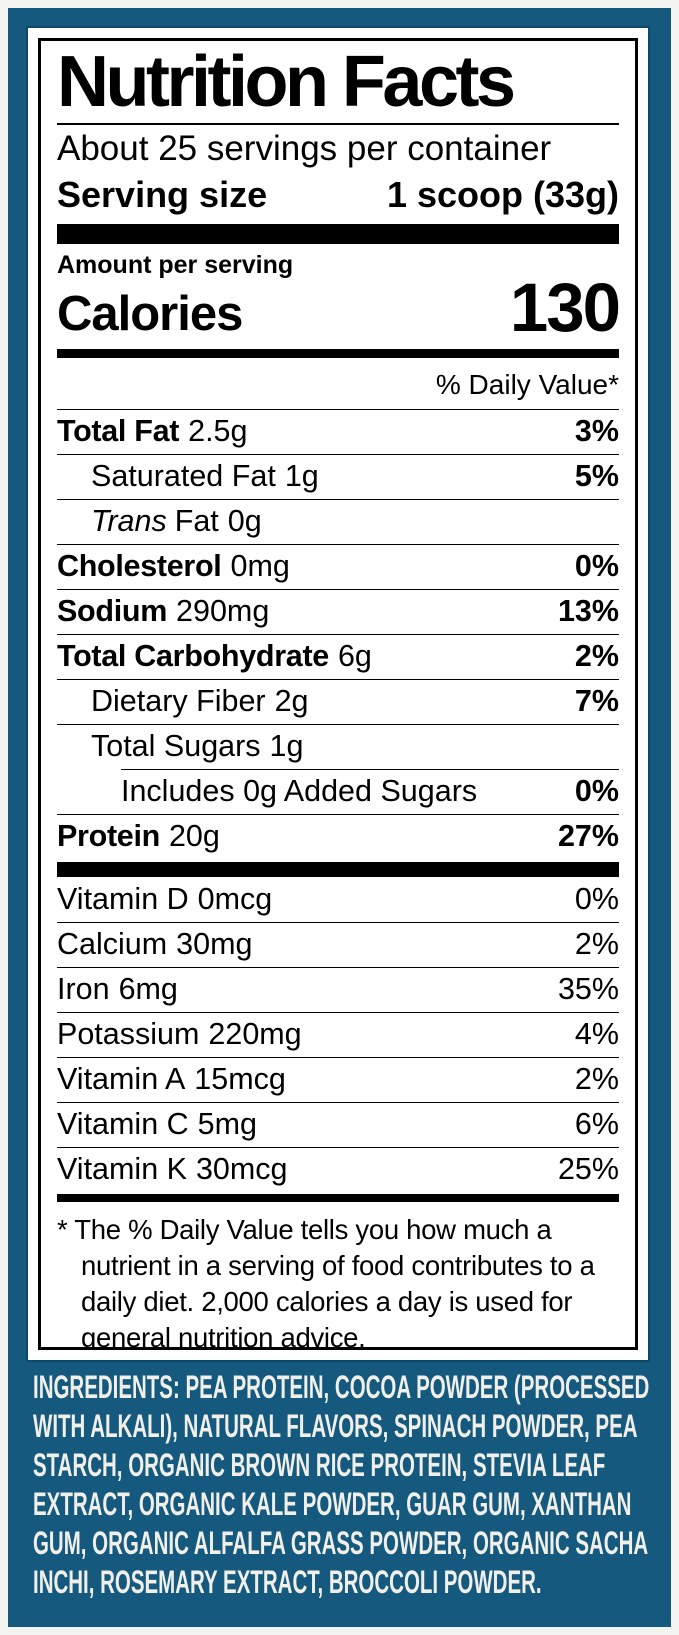 This screenshot has width=679, height=1635. I want to click on nutrient-name-group: Iron 6mg, so click(117, 988).